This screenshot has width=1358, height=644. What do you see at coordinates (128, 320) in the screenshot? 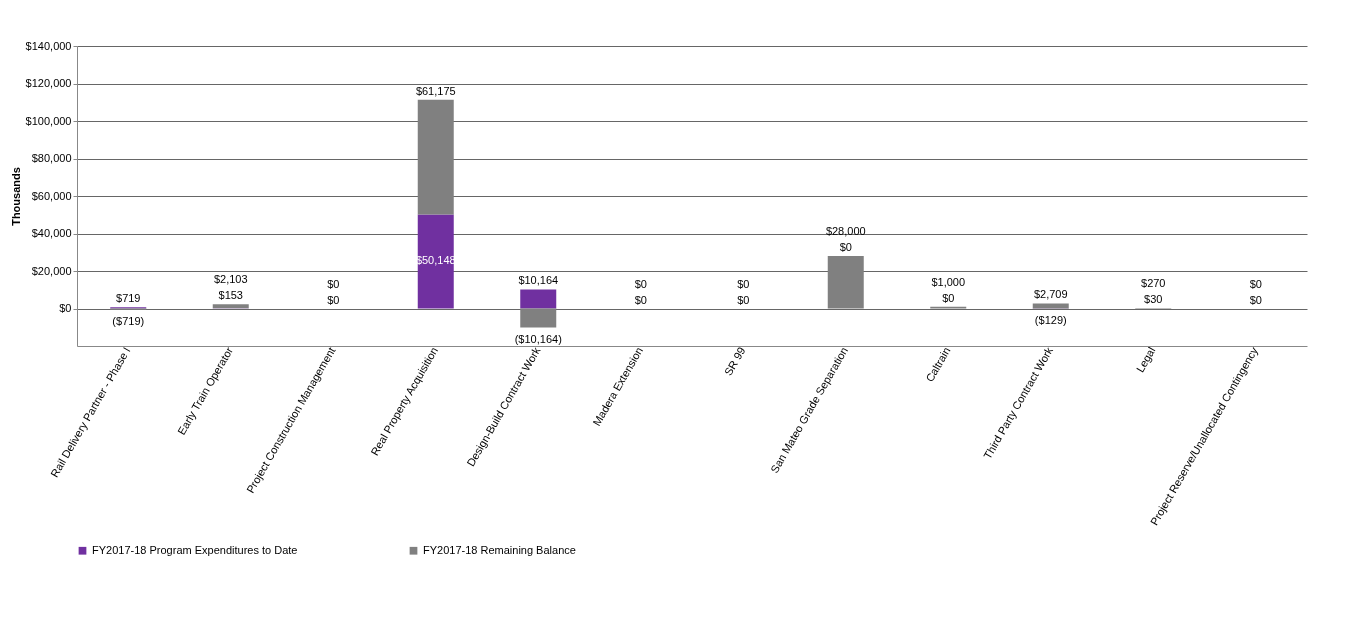
I see `data-label: ($719)` at bounding box center [128, 320].